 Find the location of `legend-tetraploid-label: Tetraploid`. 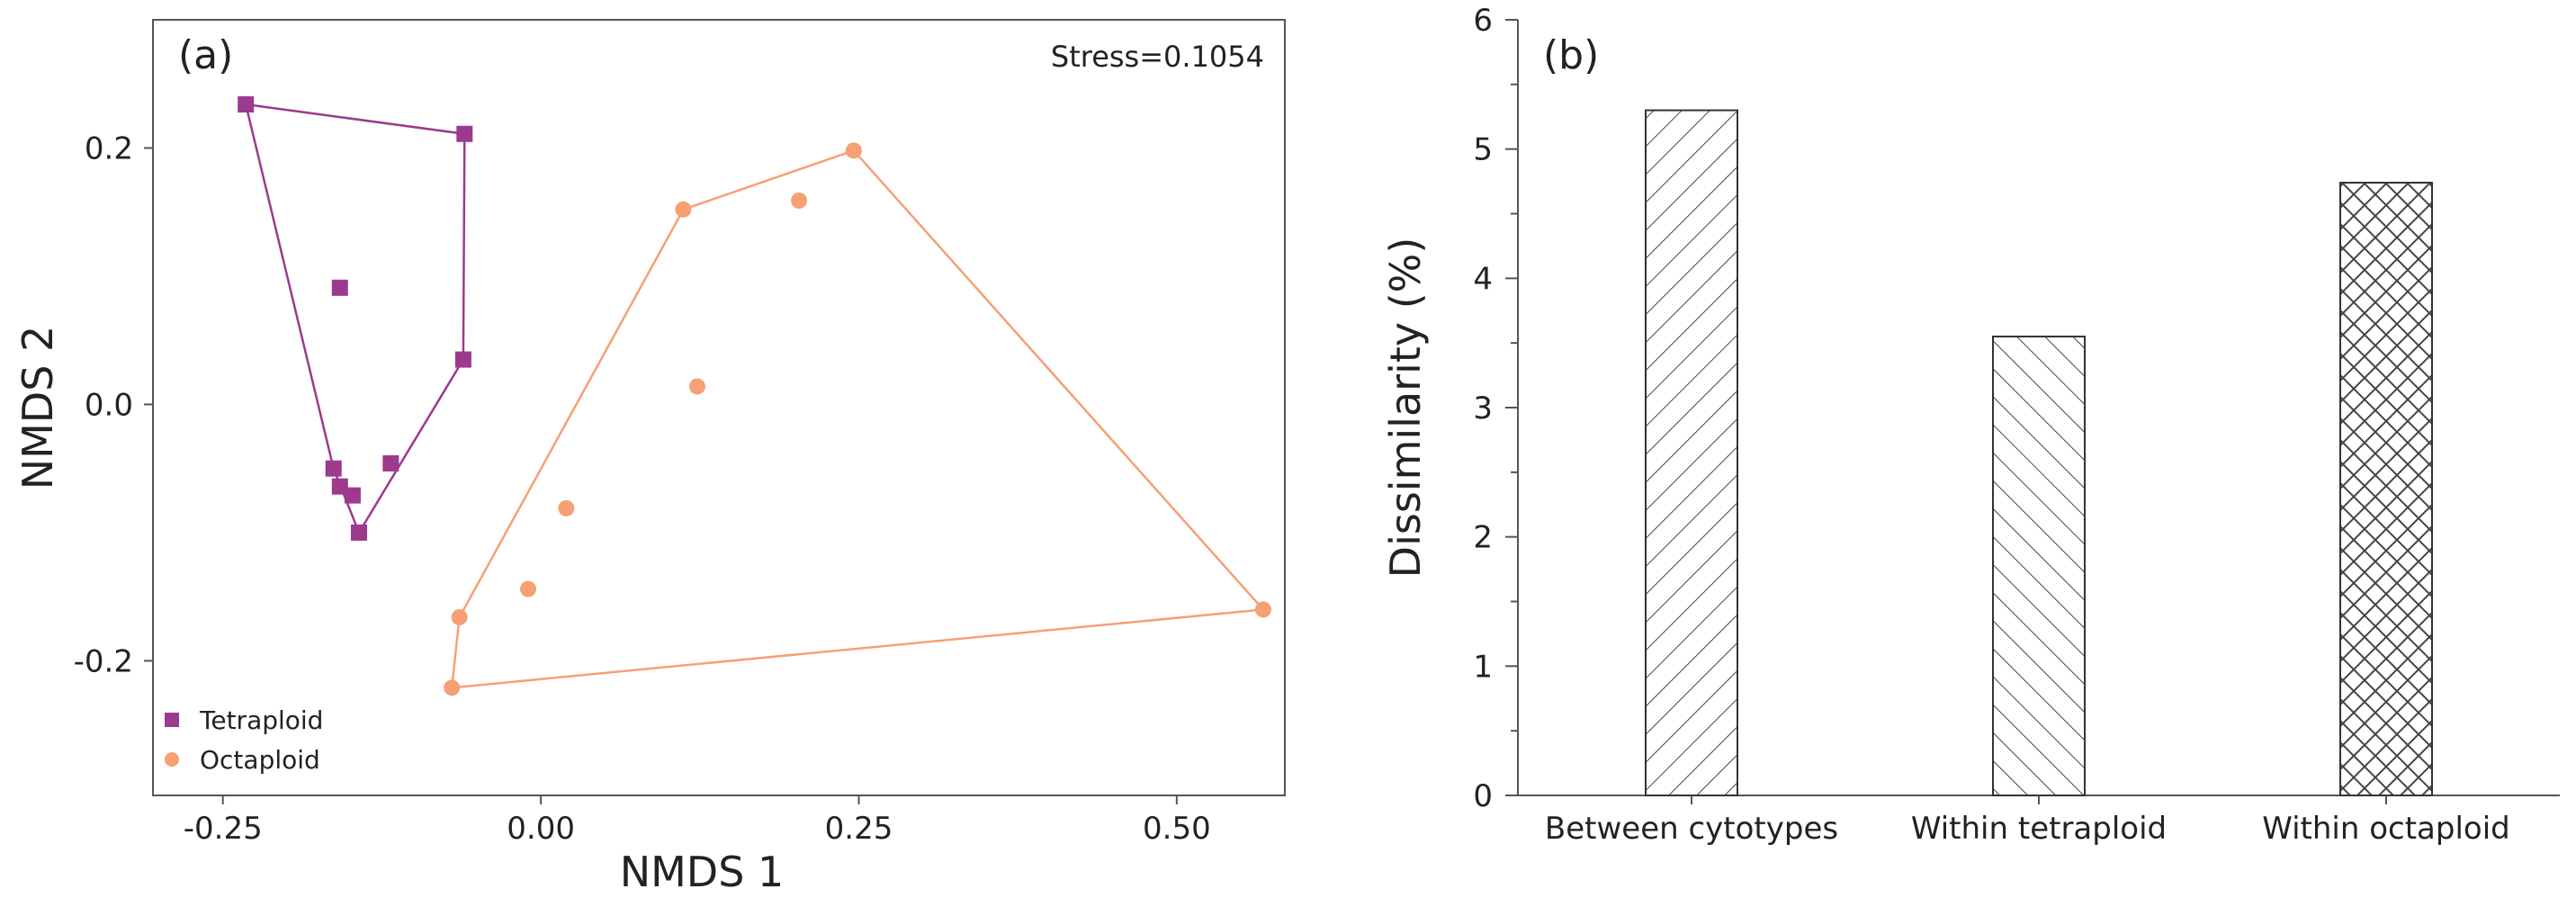

legend-tetraploid-label: Tetraploid is located at coordinates (261, 720).